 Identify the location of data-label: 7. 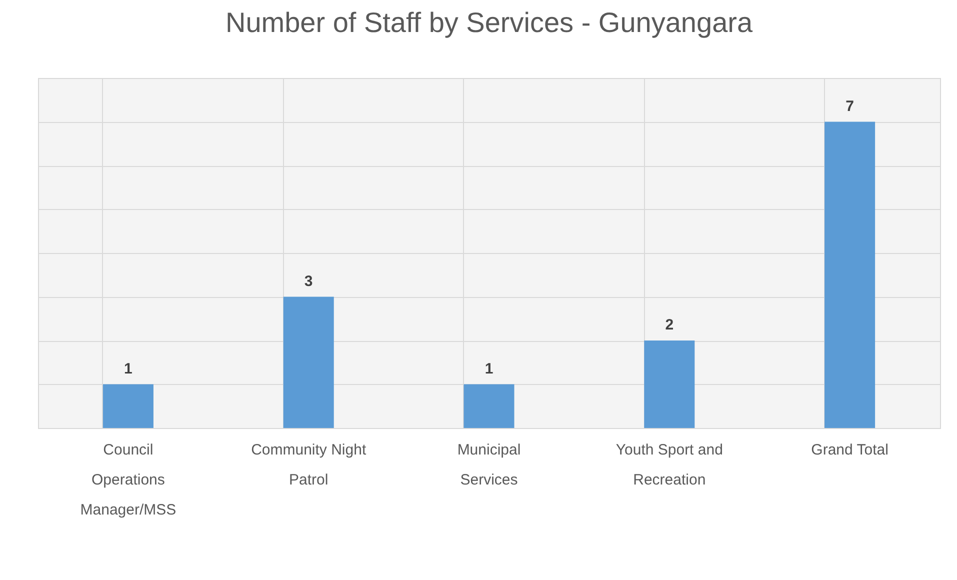
(850, 106).